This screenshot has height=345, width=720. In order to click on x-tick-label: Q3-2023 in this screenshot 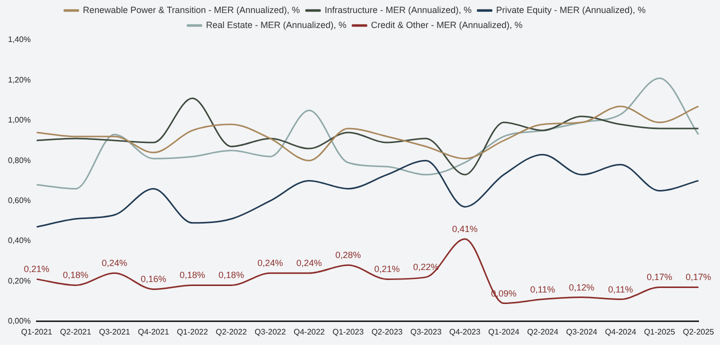, I will do `click(426, 331)`.